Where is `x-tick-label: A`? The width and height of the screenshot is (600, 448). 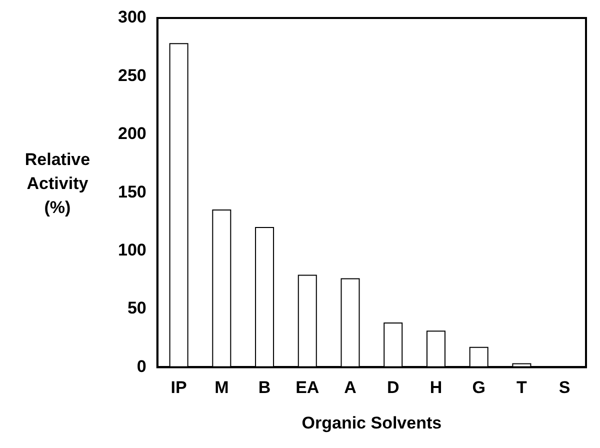 x-tick-label: A is located at coordinates (350, 388).